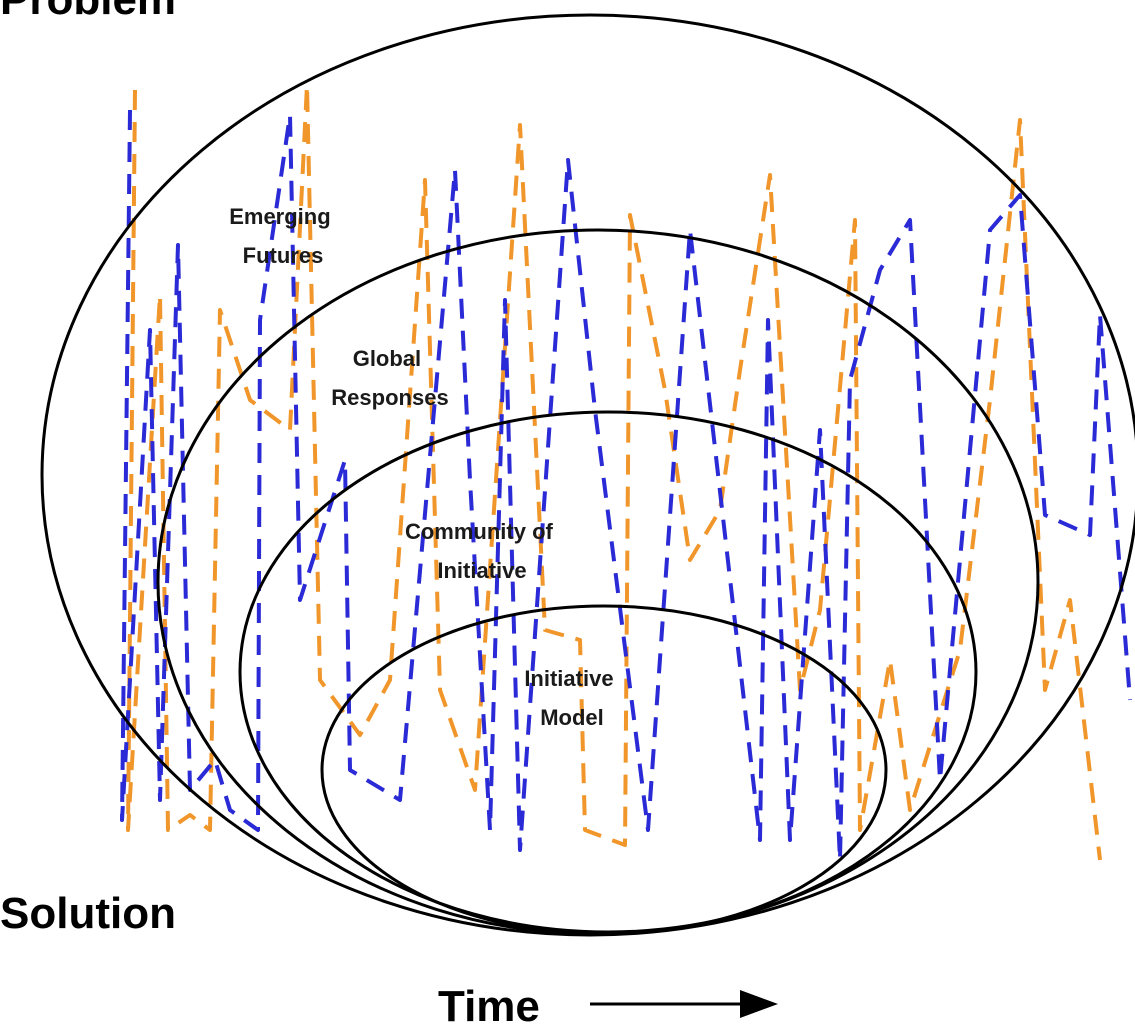 This screenshot has width=1135, height=1036. What do you see at coordinates (759, 1004) in the screenshot?
I see `time-arrow-icon` at bounding box center [759, 1004].